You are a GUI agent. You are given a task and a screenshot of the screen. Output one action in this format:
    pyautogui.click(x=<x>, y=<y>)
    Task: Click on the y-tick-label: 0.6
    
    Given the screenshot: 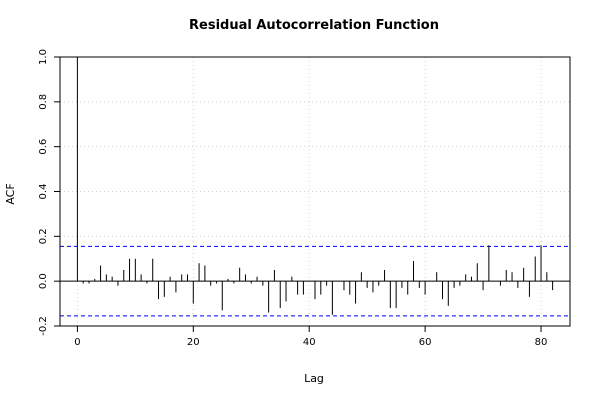 What is the action you would take?
    pyautogui.click(x=43, y=147)
    